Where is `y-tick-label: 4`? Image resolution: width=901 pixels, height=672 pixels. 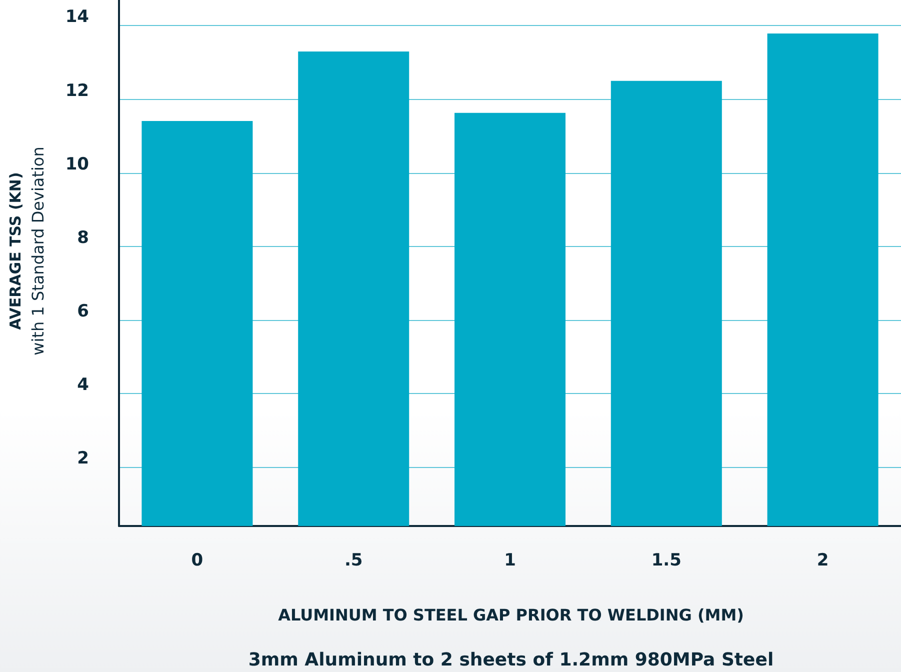
y-tick-label: 4 is located at coordinates (83, 385).